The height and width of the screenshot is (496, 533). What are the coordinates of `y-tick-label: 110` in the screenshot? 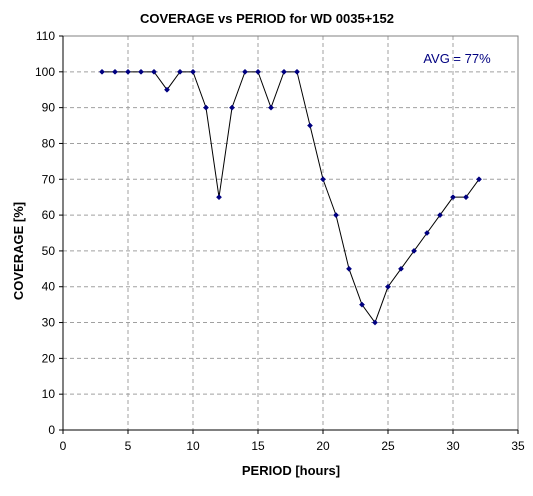 It's located at (45, 36).